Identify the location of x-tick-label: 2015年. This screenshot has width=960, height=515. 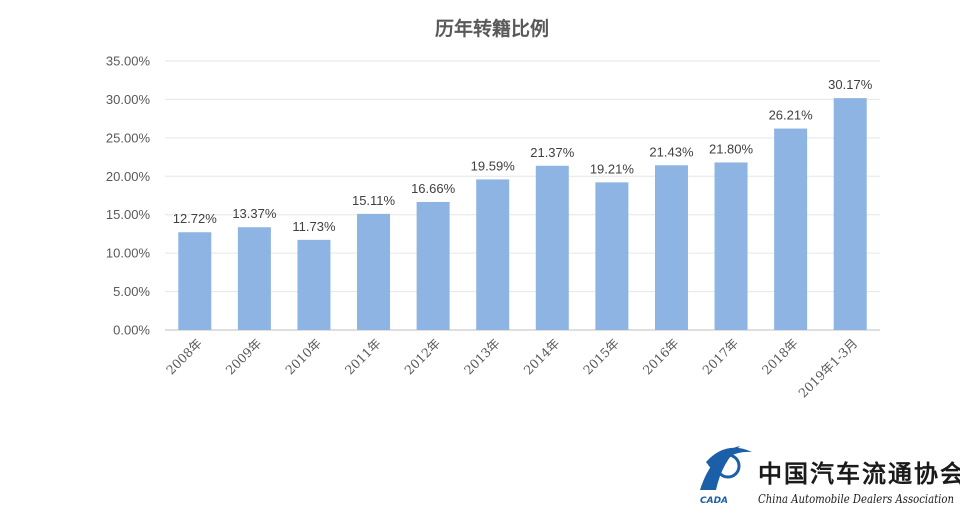
(601, 357).